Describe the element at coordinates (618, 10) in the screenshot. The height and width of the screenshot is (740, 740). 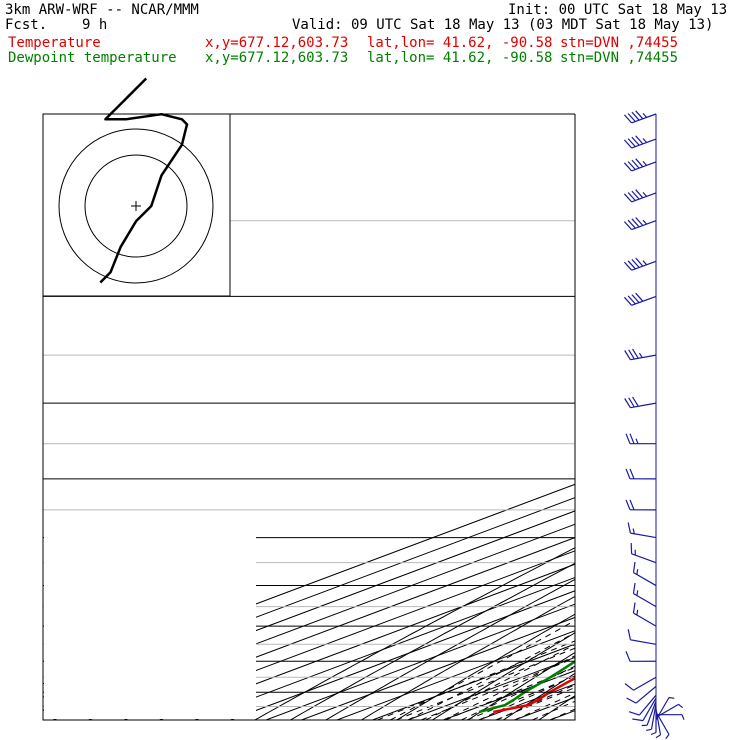
I see `init-time: Init: 00 UTC Sat 18 May 13` at that location.